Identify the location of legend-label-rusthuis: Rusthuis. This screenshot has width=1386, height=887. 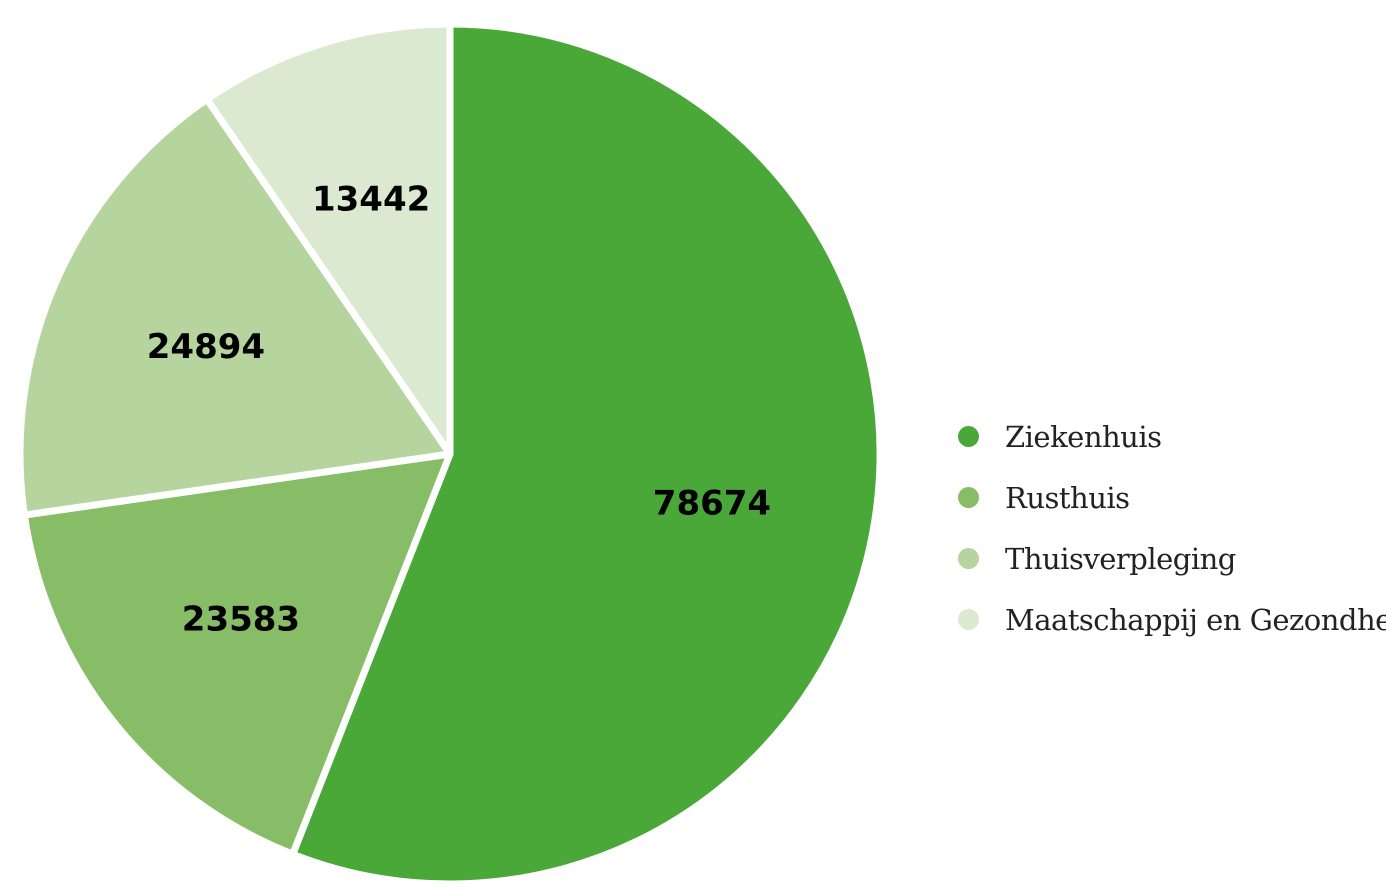
(1067, 497).